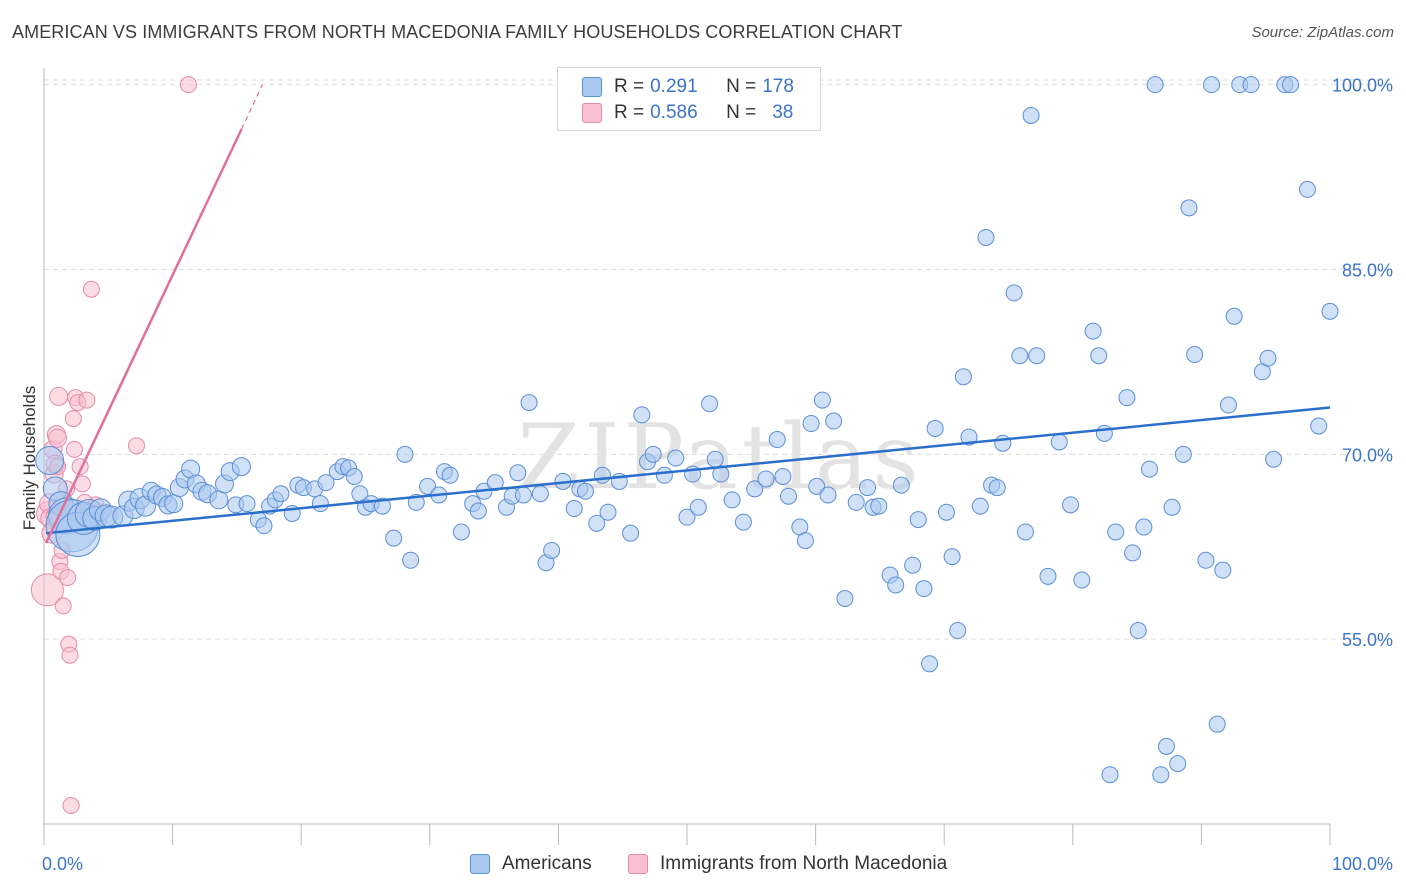 Image resolution: width=1406 pixels, height=892 pixels. What do you see at coordinates (629, 86) in the screenshot?
I see `legend-r-label: R =` at bounding box center [629, 86].